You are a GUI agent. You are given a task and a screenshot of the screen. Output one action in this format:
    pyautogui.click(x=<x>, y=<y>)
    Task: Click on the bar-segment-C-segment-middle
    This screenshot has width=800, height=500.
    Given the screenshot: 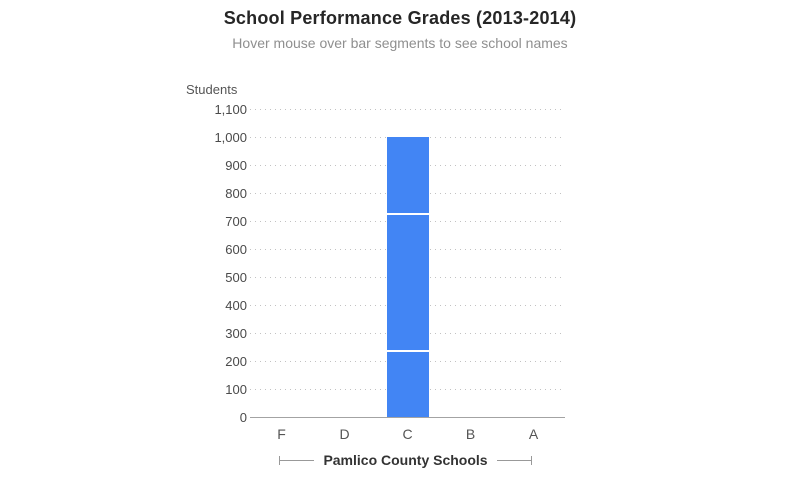 What is the action you would take?
    pyautogui.click(x=407, y=283)
    